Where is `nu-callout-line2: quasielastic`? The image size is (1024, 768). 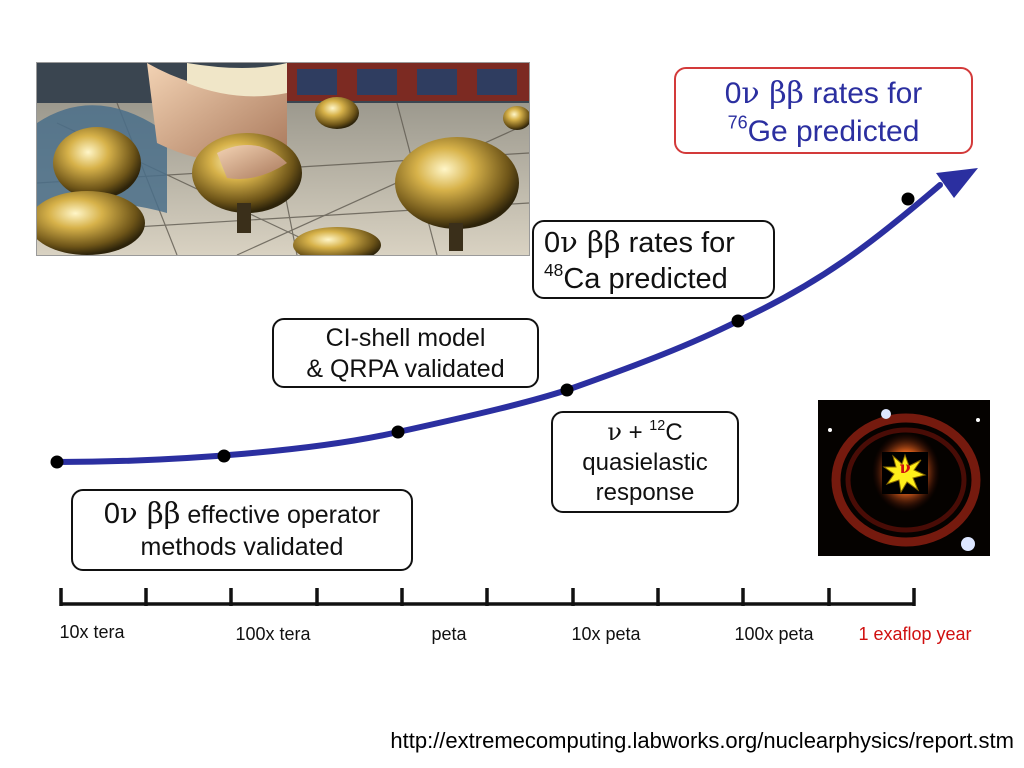
nu-callout-line2: quasielastic is located at coordinates (645, 462).